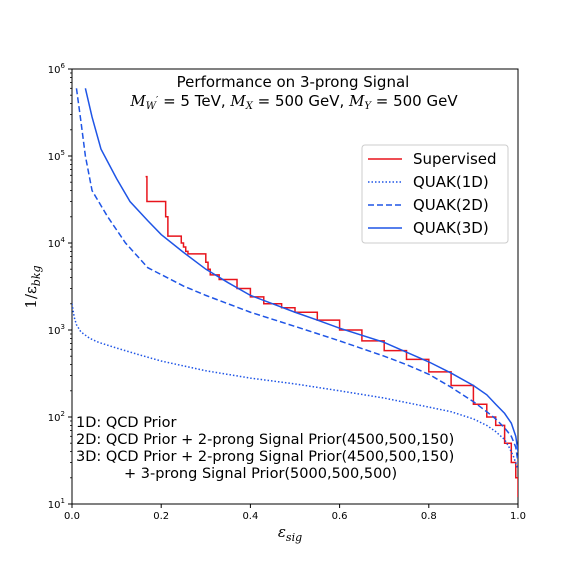 Image resolution: width=576 pixels, height=576 pixels. Describe the element at coordinates (126, 423) in the screenshot. I see `annotation-line-1: 1D: QCD Prior` at that location.